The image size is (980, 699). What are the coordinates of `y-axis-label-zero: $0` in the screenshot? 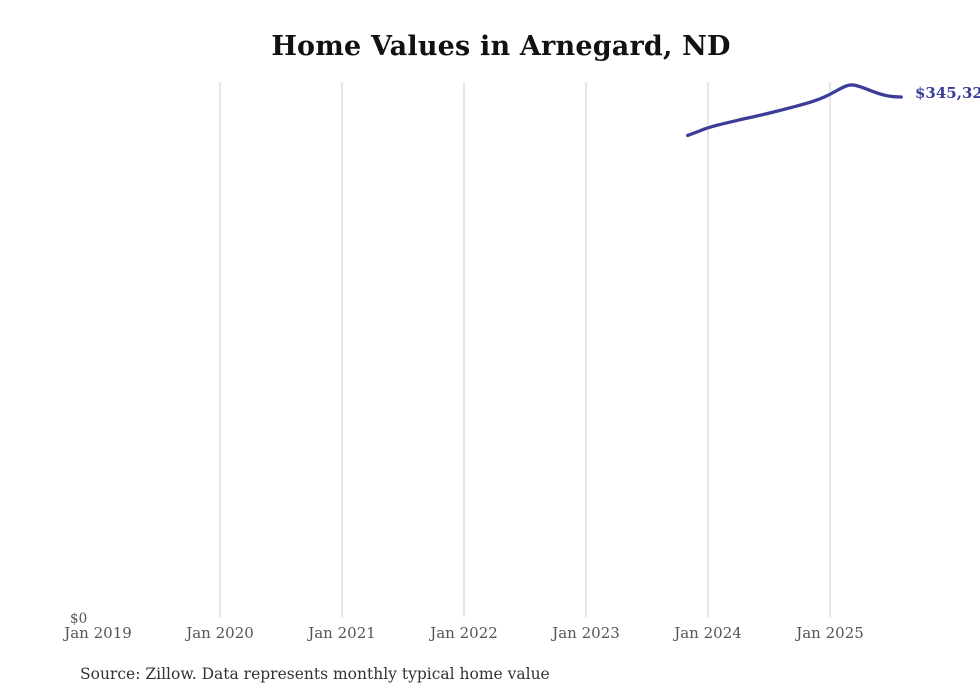 It's located at (79, 619).